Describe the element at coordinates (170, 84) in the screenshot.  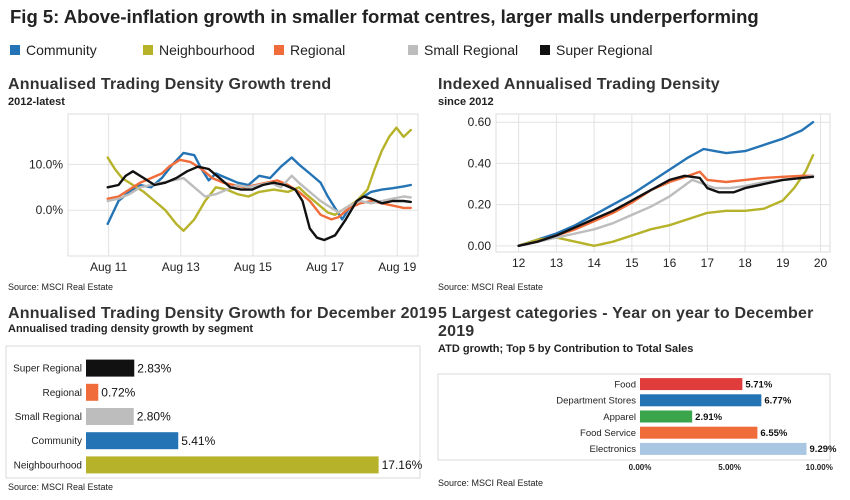
I see `trend-chart-title: Annualised Trading Density Growth trend` at that location.